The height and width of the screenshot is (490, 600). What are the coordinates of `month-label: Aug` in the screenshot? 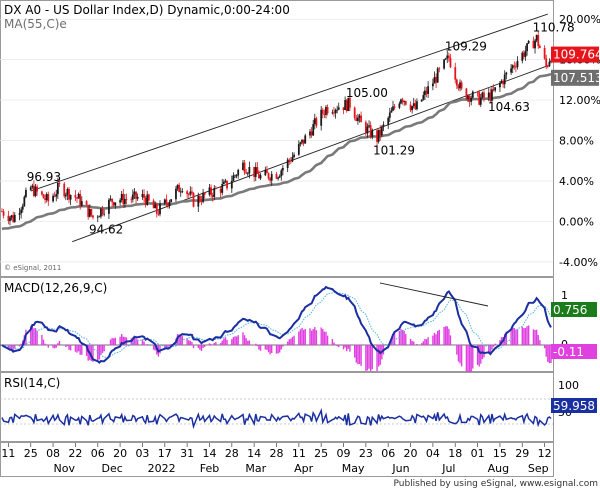 It's located at (498, 468).